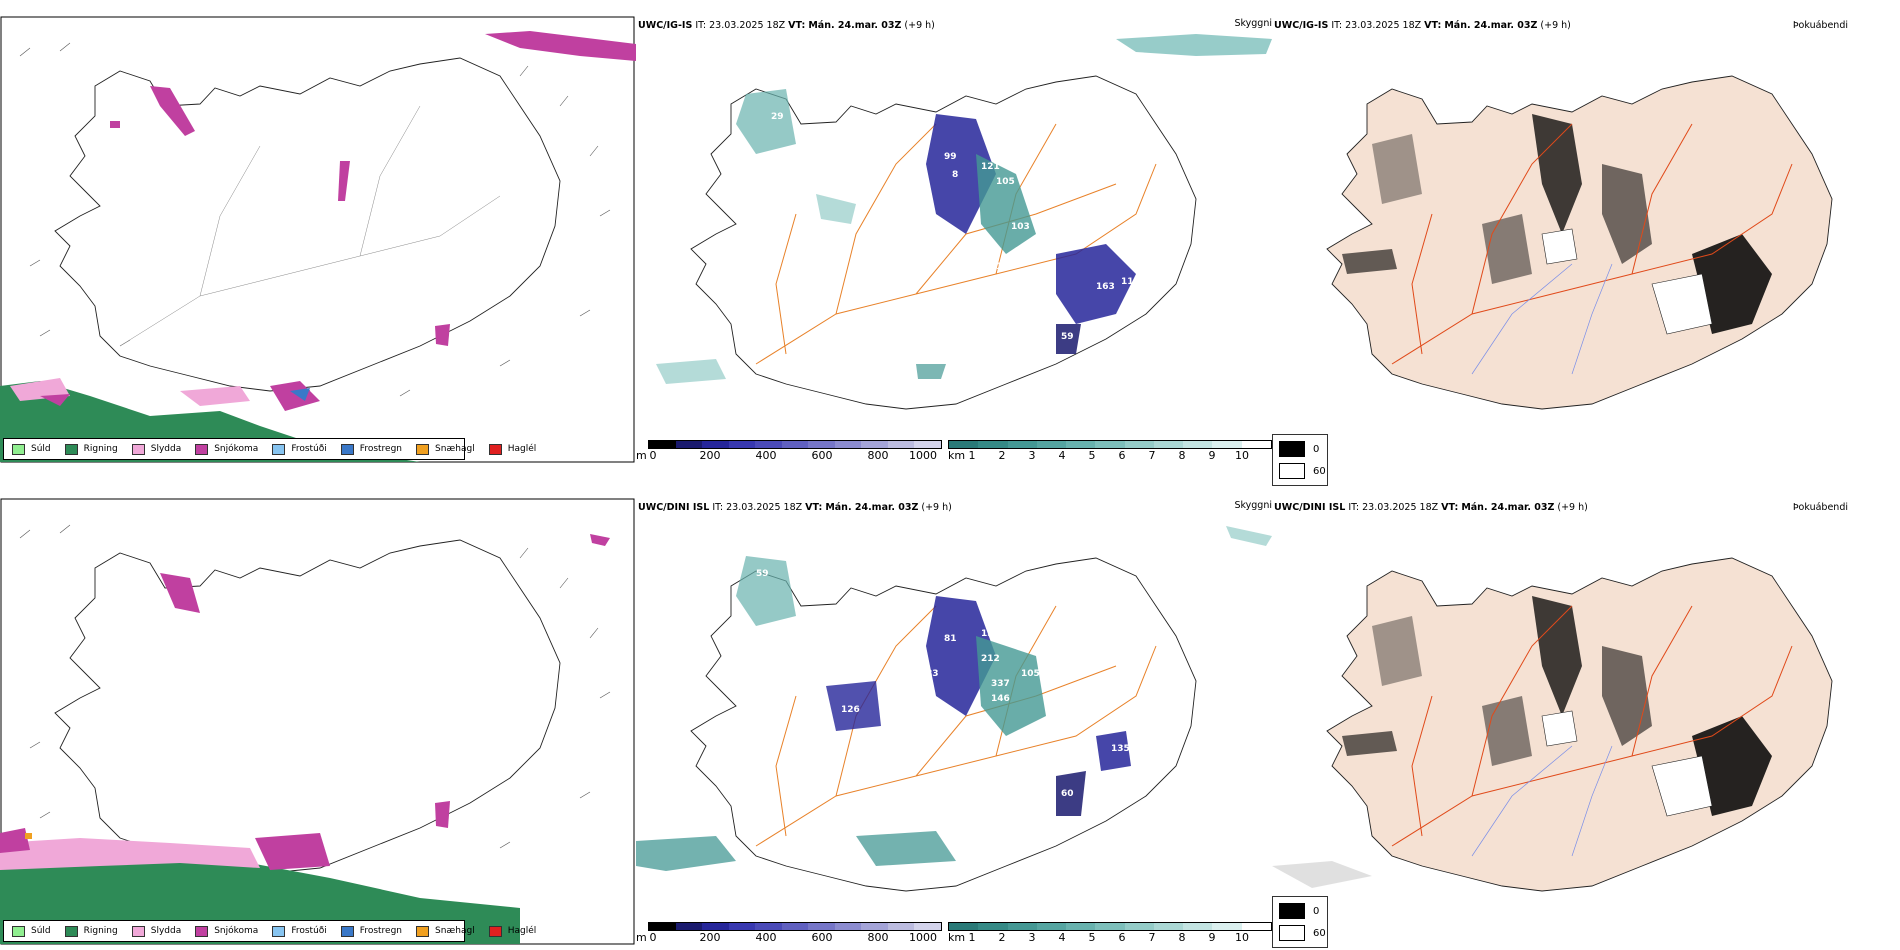  What do you see at coordinates (445, 449) in the screenshot?
I see `legend-item: Snæhagl` at bounding box center [445, 449].